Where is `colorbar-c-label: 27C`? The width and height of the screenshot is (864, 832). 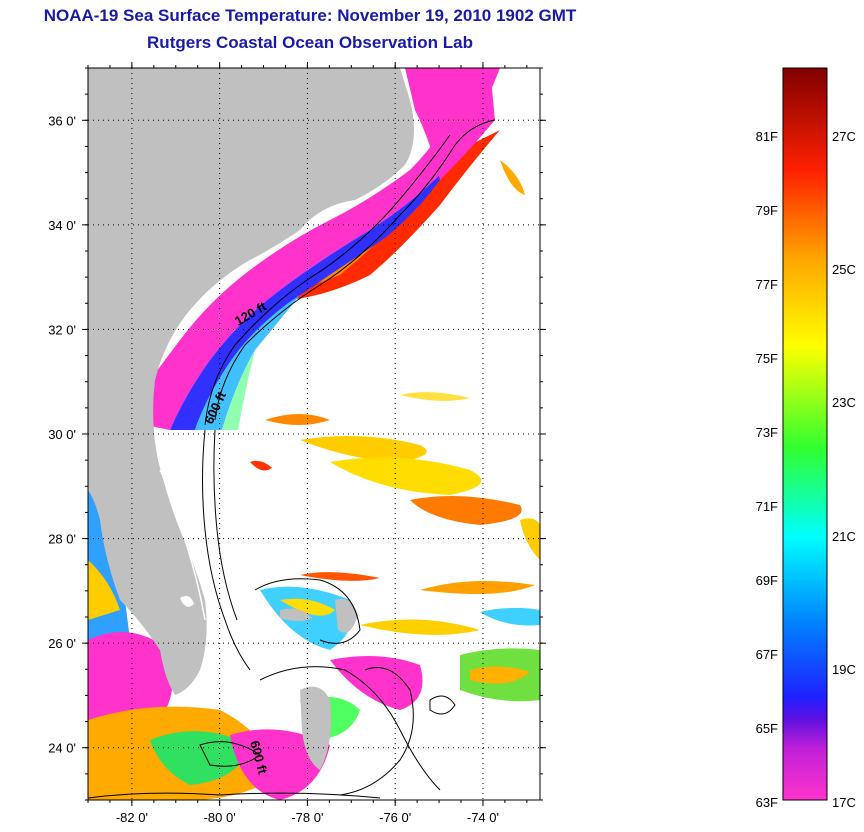
colorbar-c-label: 27C is located at coordinates (844, 136).